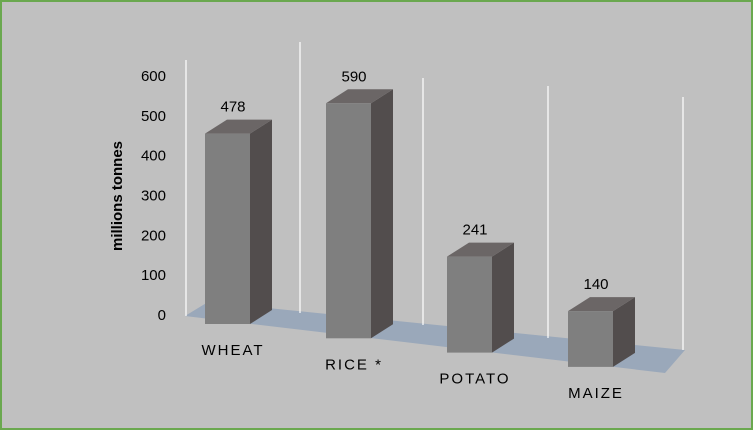 This screenshot has width=753, height=435. I want to click on y-tick-label: 600, so click(153, 76).